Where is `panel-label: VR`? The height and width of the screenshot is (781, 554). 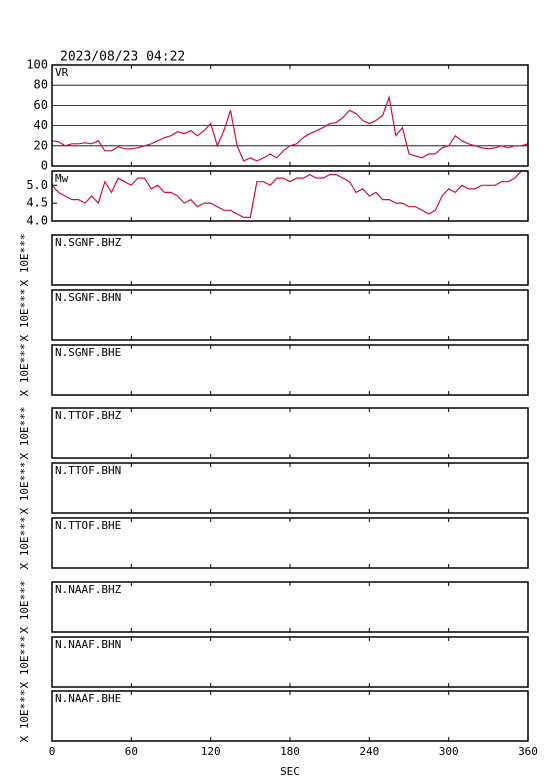
panel-label: VR is located at coordinates (62, 72).